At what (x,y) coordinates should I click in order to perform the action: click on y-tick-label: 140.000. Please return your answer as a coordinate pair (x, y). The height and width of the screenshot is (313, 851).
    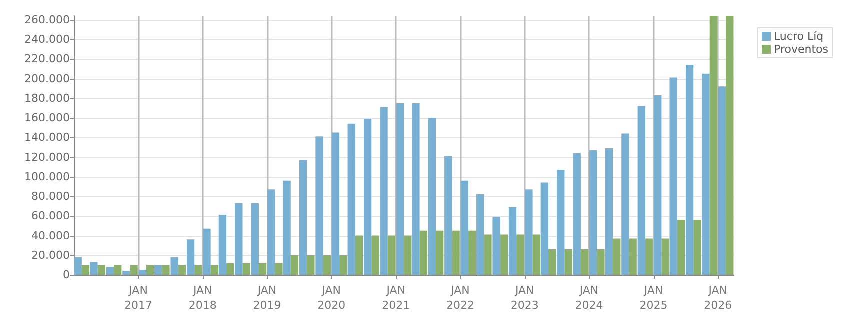
    Looking at the image, I should click on (47, 137).